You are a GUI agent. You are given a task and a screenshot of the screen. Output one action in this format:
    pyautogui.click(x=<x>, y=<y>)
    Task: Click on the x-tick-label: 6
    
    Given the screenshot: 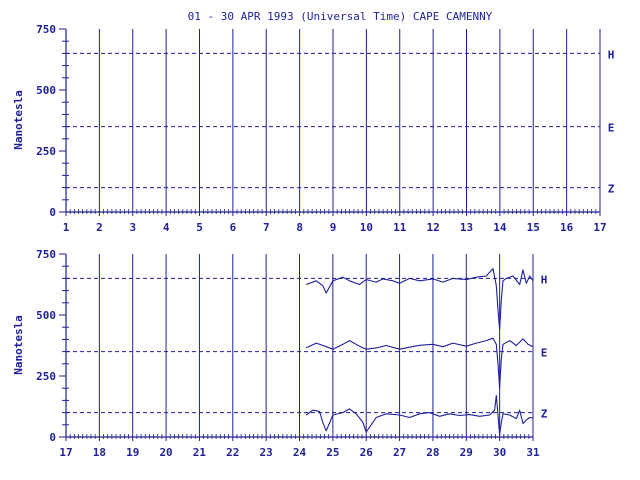 What is the action you would take?
    pyautogui.click(x=233, y=227)
    